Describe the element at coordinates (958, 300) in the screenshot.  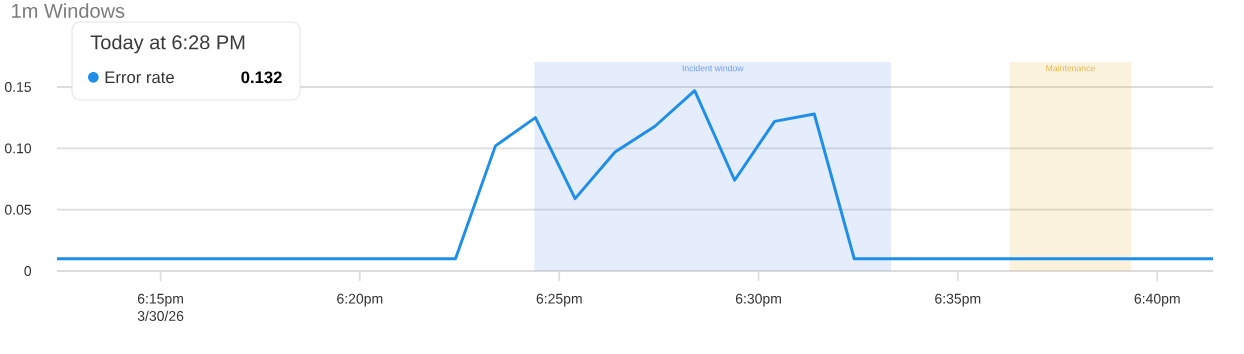
I see `x-tick-label: 6:35pm` at that location.